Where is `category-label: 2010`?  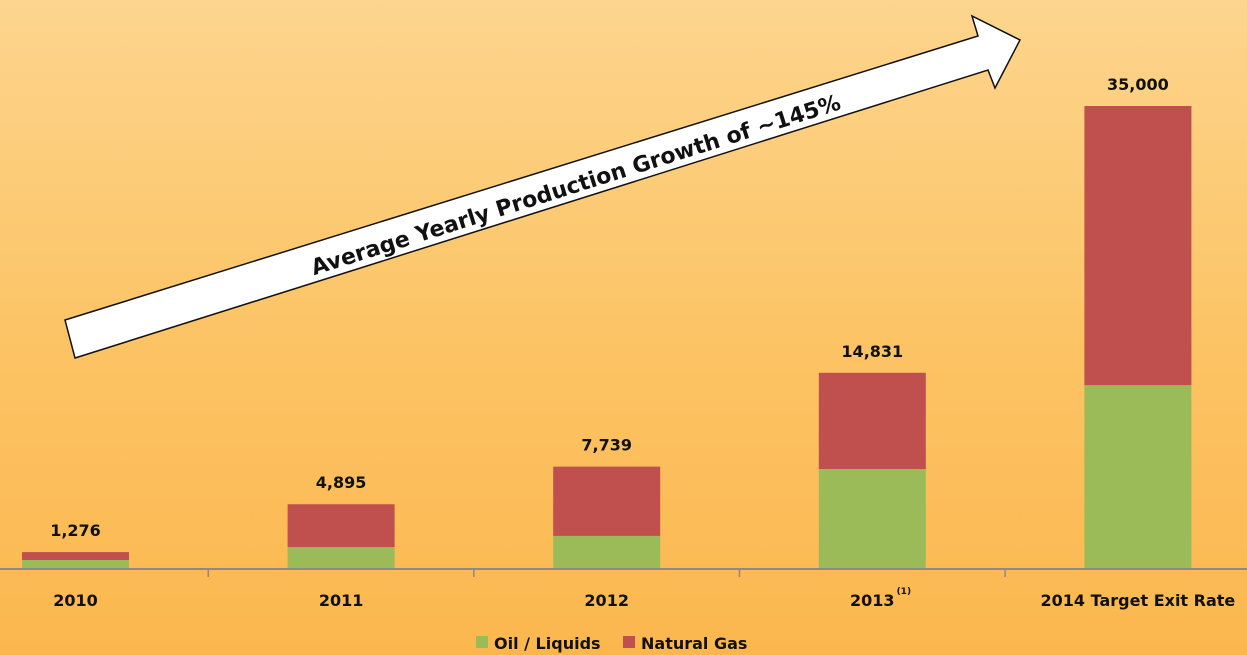 category-label: 2010 is located at coordinates (75, 600).